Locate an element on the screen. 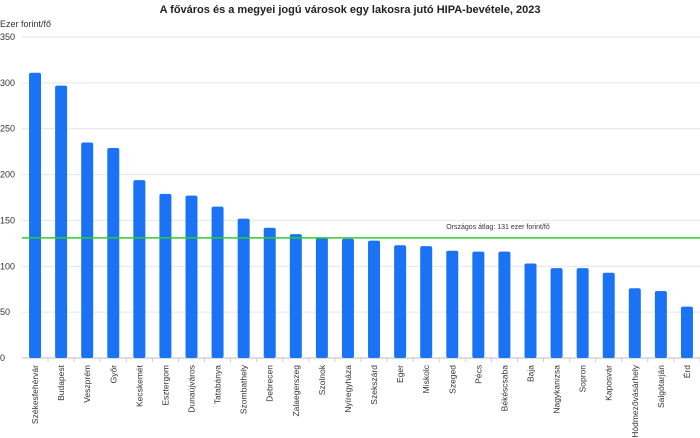 The height and width of the screenshot is (438, 700). x-tick-label: Zalaegerszeg is located at coordinates (296, 391).